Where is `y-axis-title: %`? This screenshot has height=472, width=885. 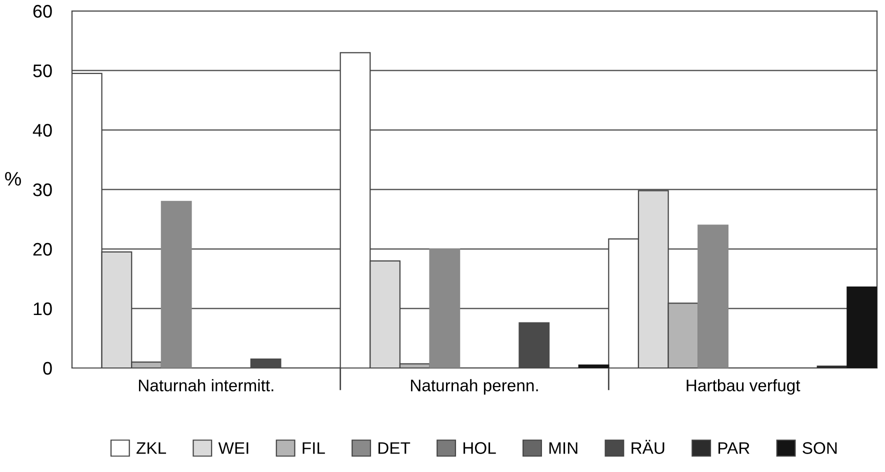 y-axis-title: % is located at coordinates (13, 179).